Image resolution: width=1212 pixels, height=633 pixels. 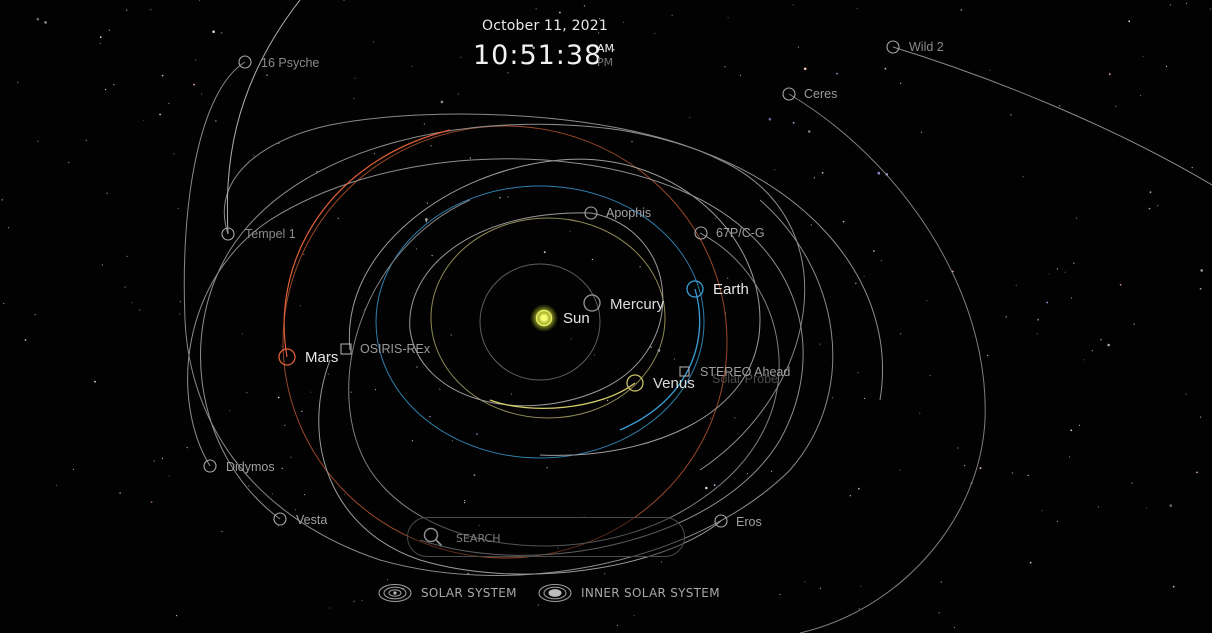 I want to click on psyche-label: 16 Psyche, so click(x=290, y=63).